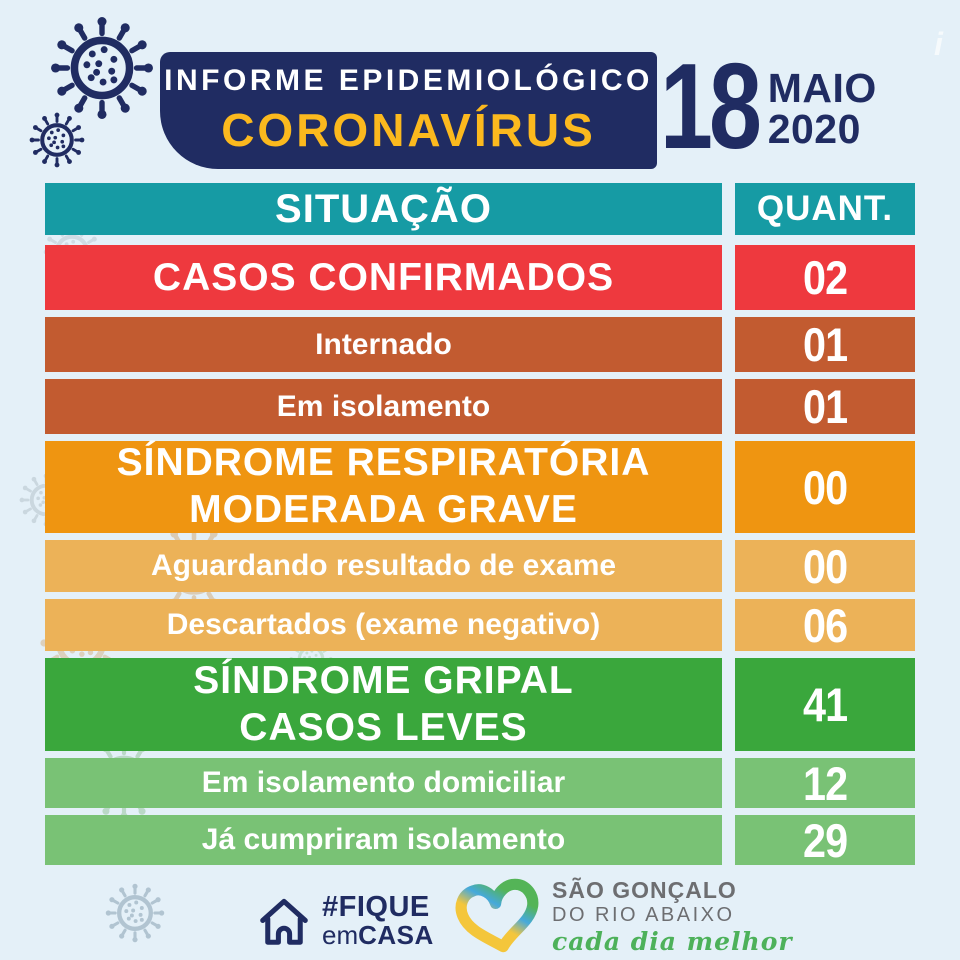 The height and width of the screenshot is (960, 960). I want to click on city-slogan: cada dia melhor, so click(672, 941).